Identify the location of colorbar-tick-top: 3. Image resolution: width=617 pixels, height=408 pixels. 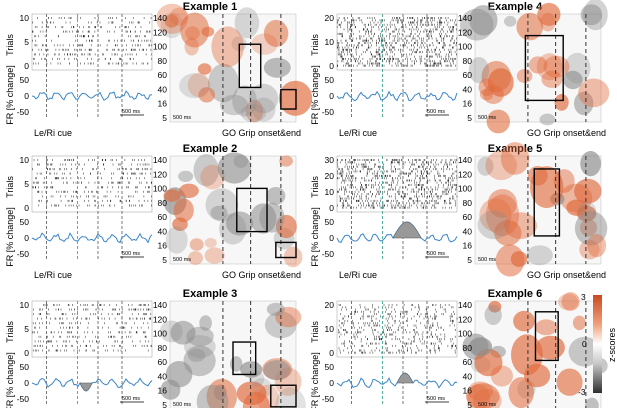
(583, 297).